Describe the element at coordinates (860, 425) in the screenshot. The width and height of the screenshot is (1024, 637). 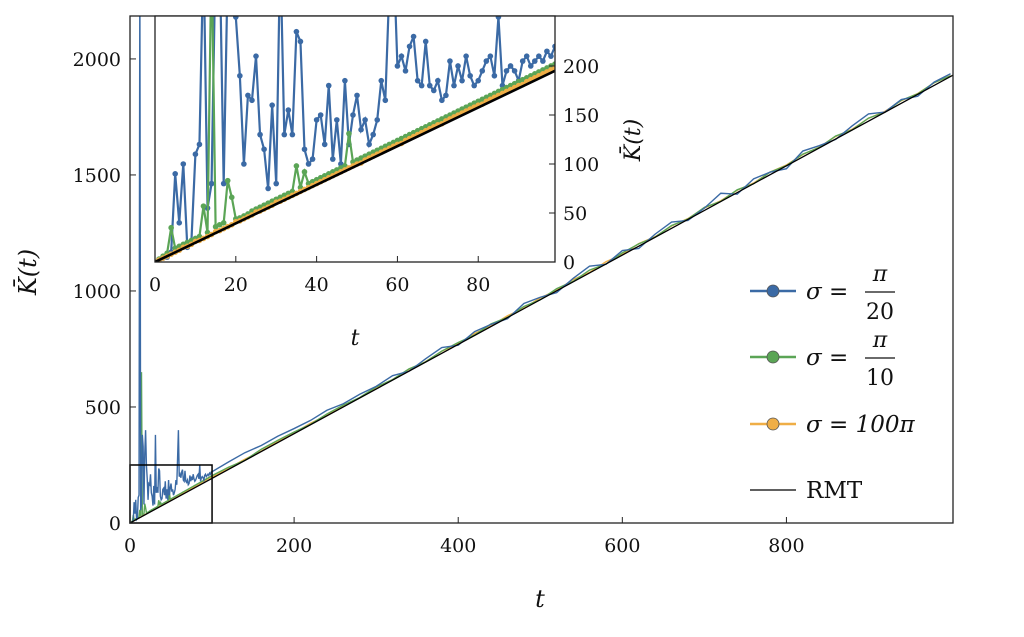
I see `legend-label: σ = 100π` at that location.